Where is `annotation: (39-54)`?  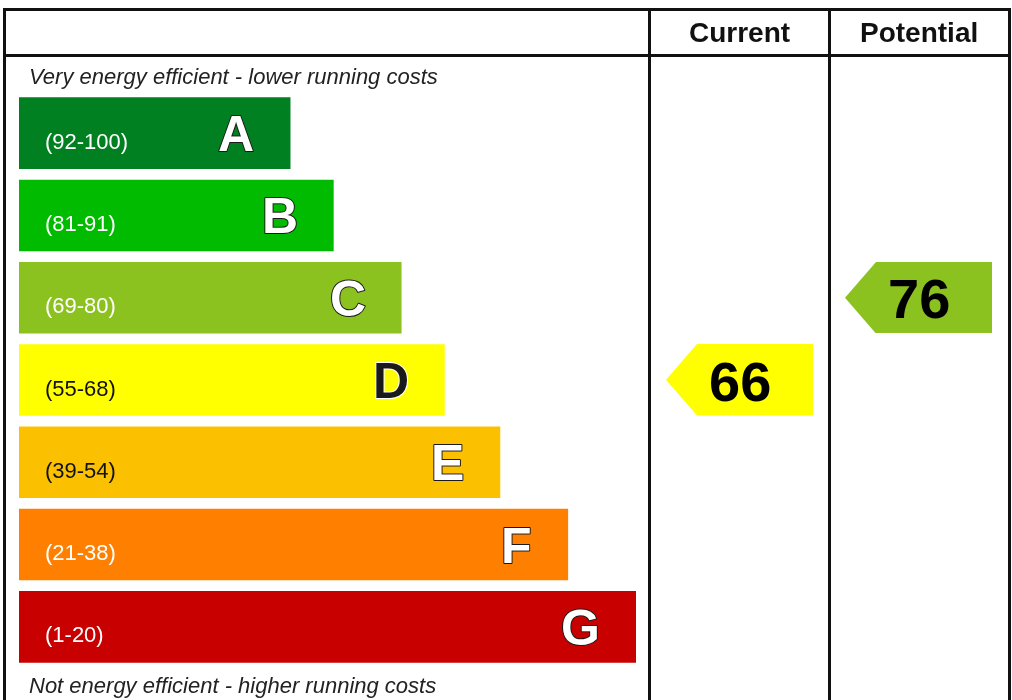
annotation: (39-54) is located at coordinates (80, 470).